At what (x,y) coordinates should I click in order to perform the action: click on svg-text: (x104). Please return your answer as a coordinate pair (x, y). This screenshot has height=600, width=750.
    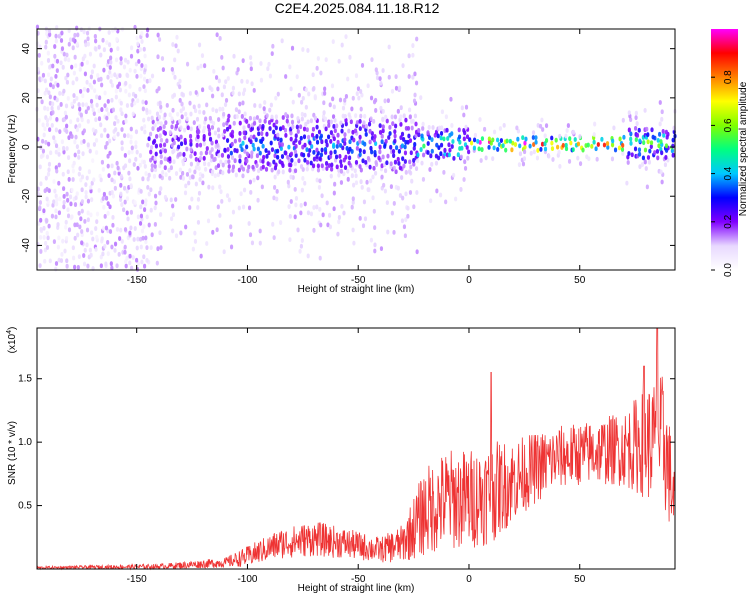
    Looking at the image, I should click on (12, 340).